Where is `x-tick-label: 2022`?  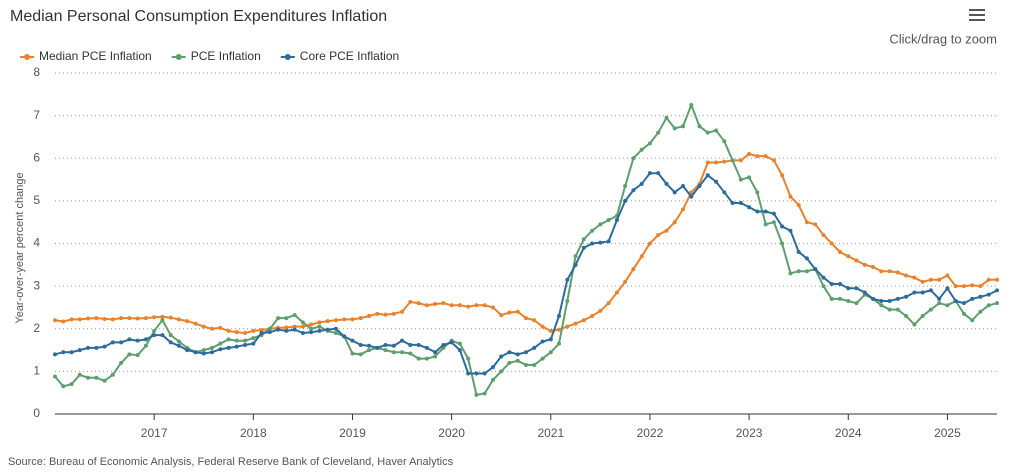
x-tick-label: 2022 is located at coordinates (650, 433).